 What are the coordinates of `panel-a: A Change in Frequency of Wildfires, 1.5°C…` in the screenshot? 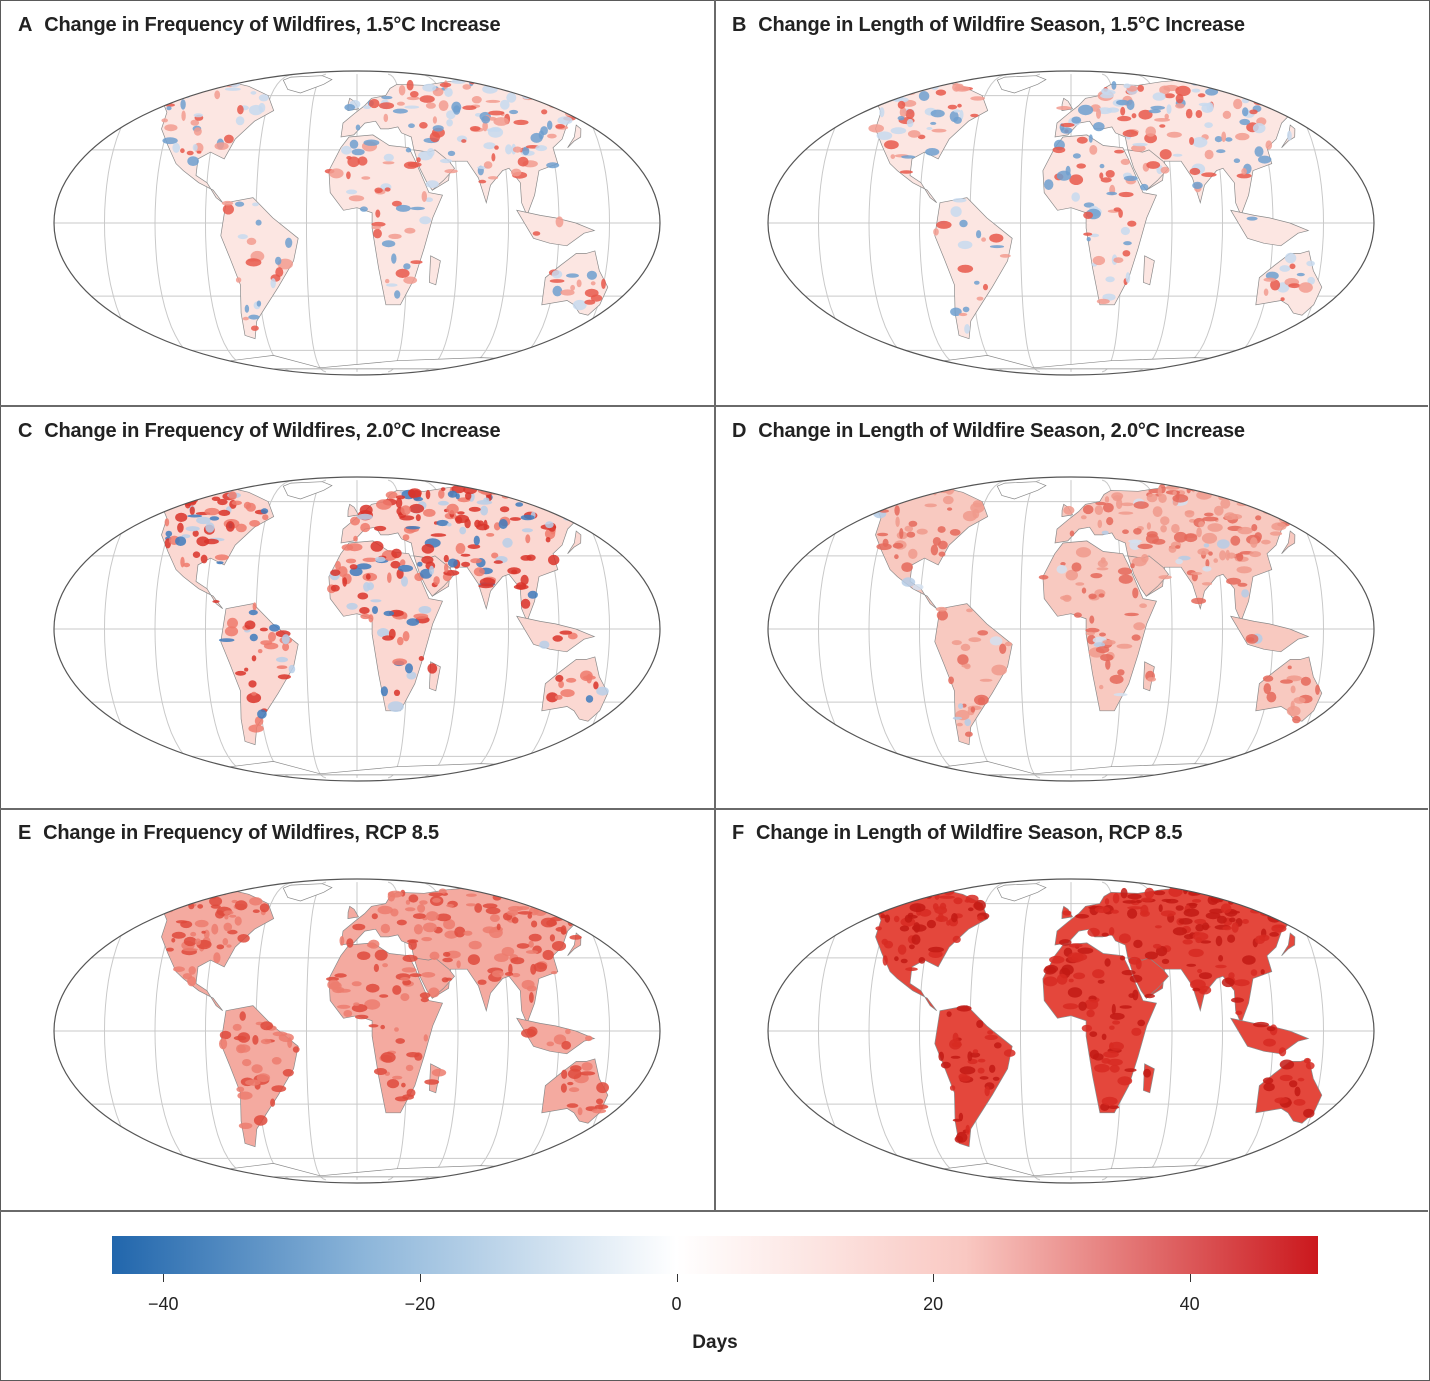 It's located at (357, 202).